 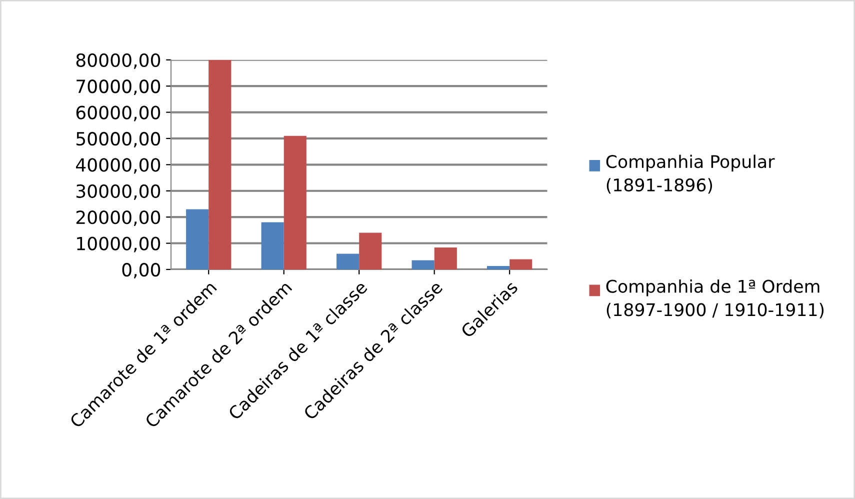 I want to click on y-tick-label: 20000,00, so click(x=118, y=218).